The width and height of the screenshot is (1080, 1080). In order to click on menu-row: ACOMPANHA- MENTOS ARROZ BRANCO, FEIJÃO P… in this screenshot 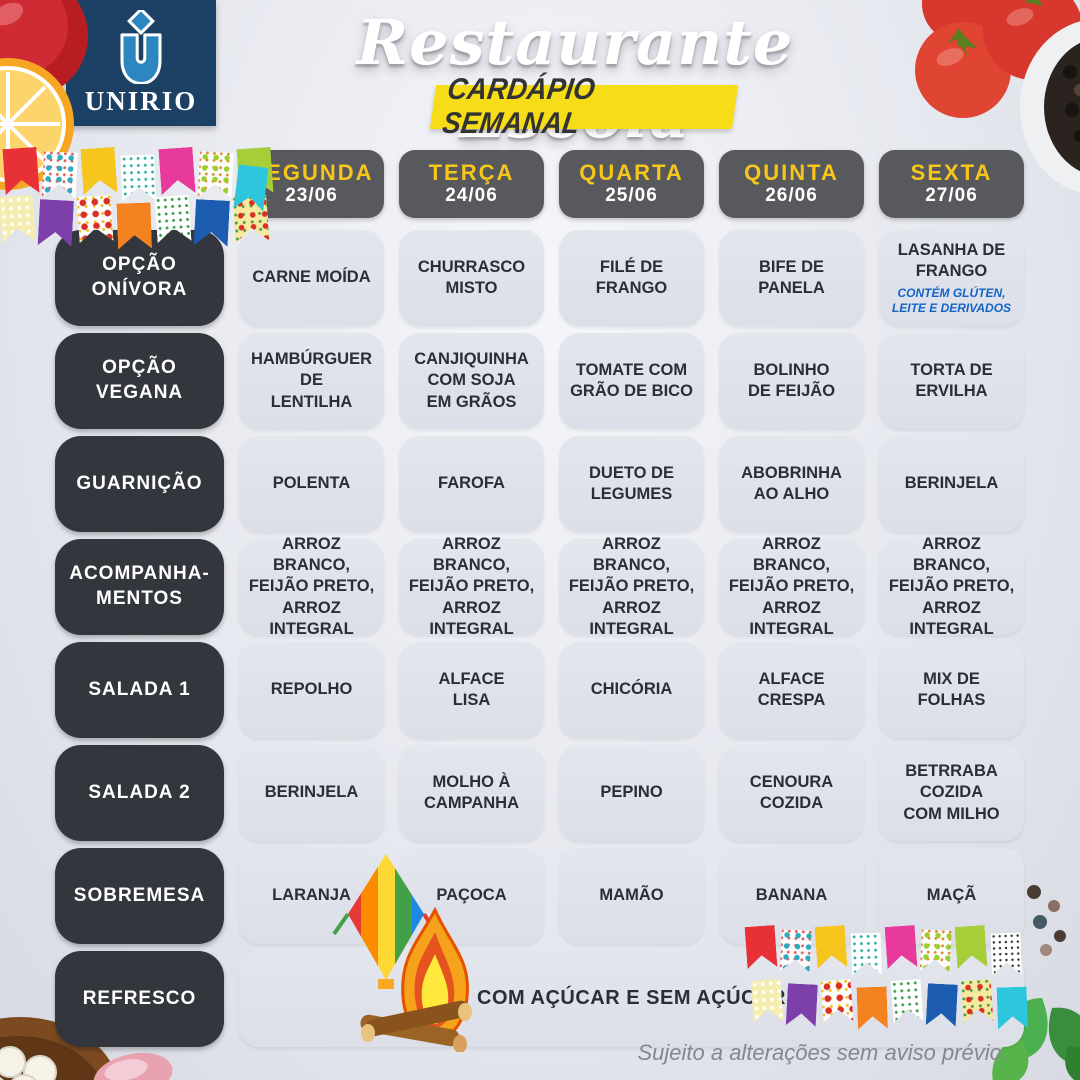, I will do `click(539, 586)`.